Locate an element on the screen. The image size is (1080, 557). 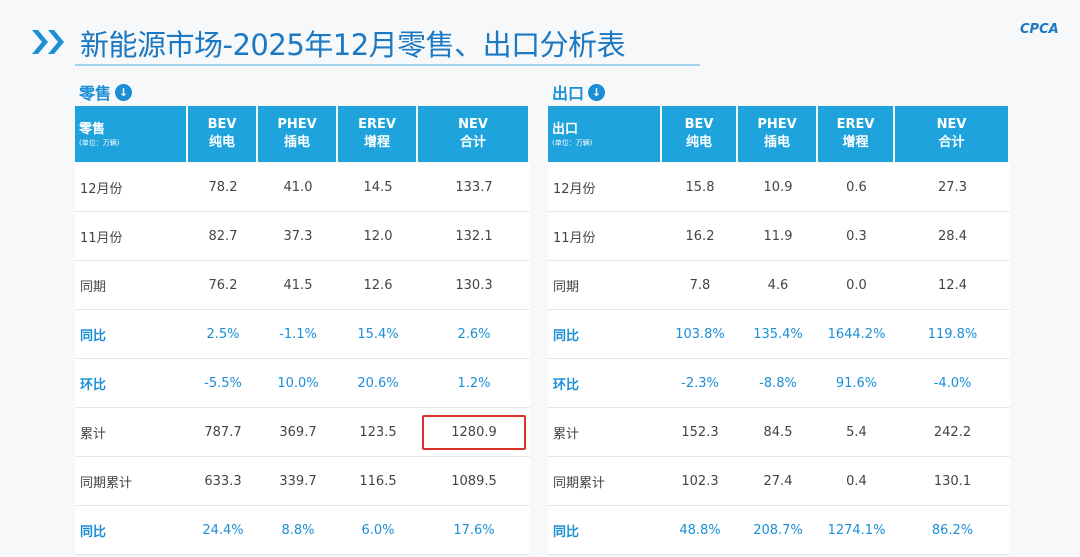
table-cell: 78.2 is located at coordinates (223, 187).